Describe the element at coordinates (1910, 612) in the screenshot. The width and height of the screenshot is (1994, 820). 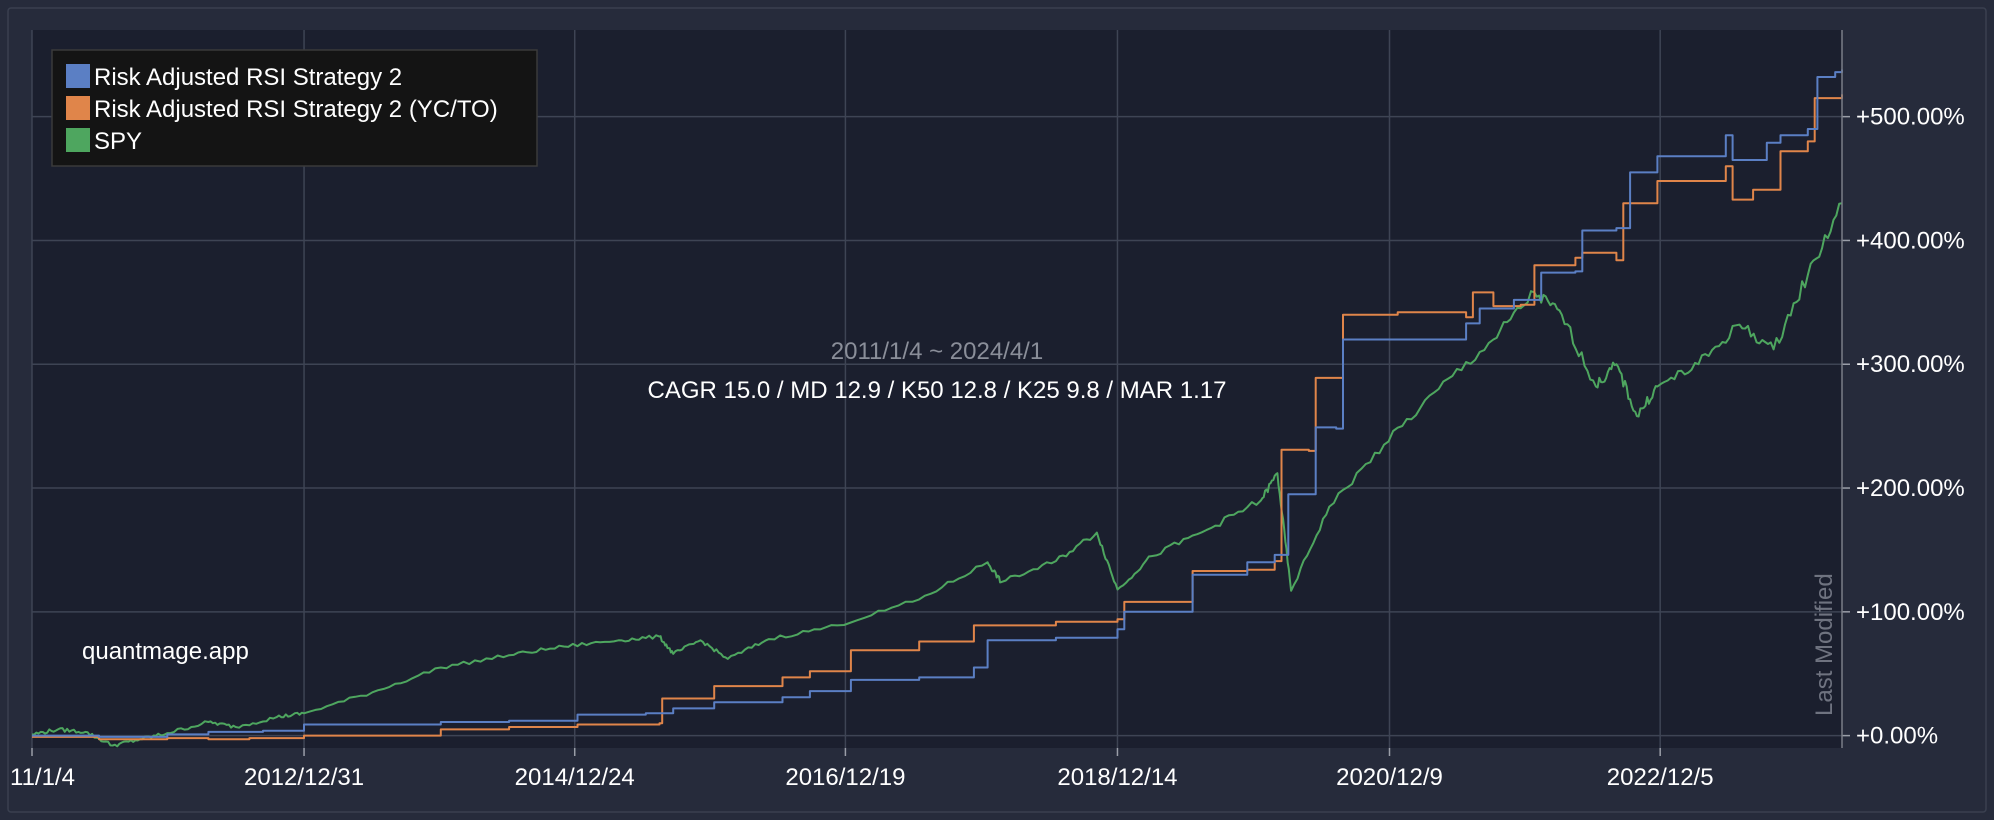
I see `y-tick-label: +100.00%` at that location.